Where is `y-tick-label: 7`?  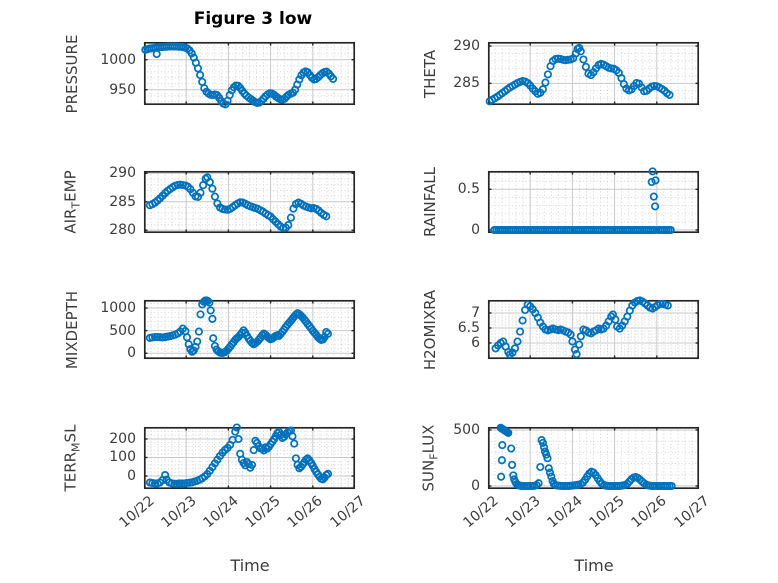 y-tick-label: 7 is located at coordinates (475, 312).